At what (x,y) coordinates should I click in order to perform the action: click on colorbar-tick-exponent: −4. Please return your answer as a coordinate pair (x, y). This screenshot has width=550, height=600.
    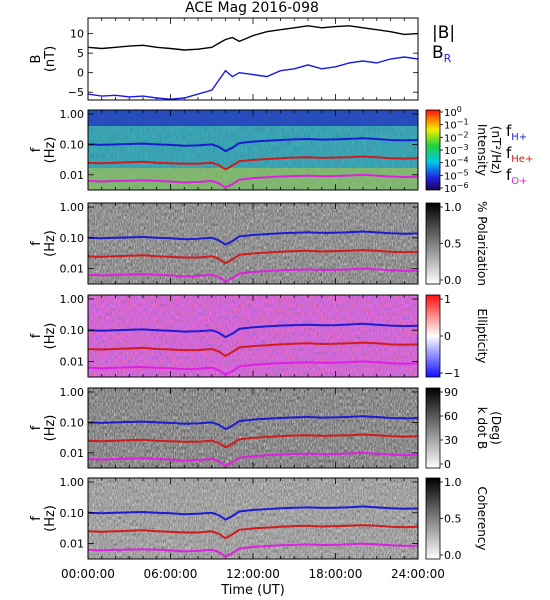
    Looking at the image, I should click on (463, 160).